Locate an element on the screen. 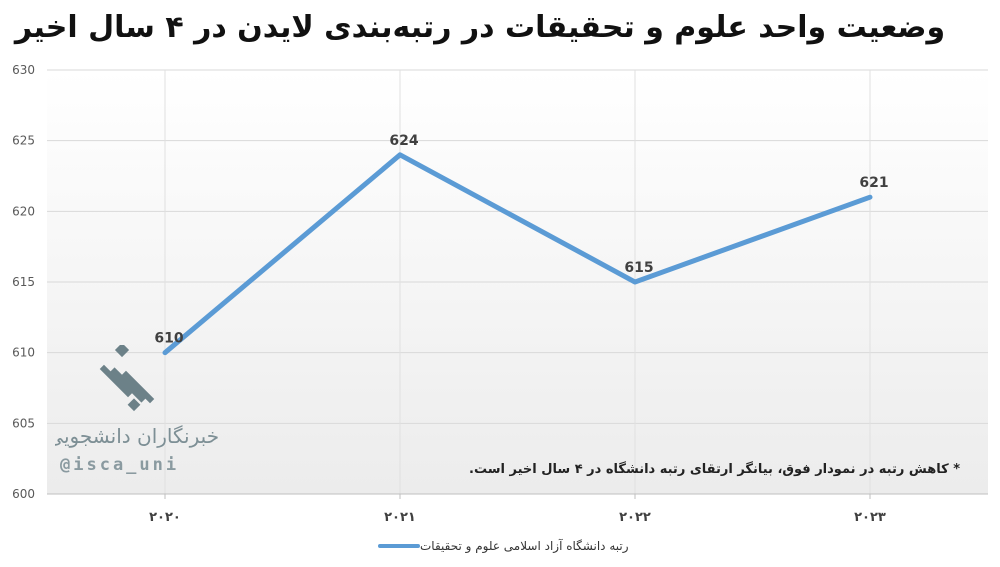 The image size is (1000, 567). y-axis: 600 605 610 615 620 625 630 is located at coordinates (23, 282).